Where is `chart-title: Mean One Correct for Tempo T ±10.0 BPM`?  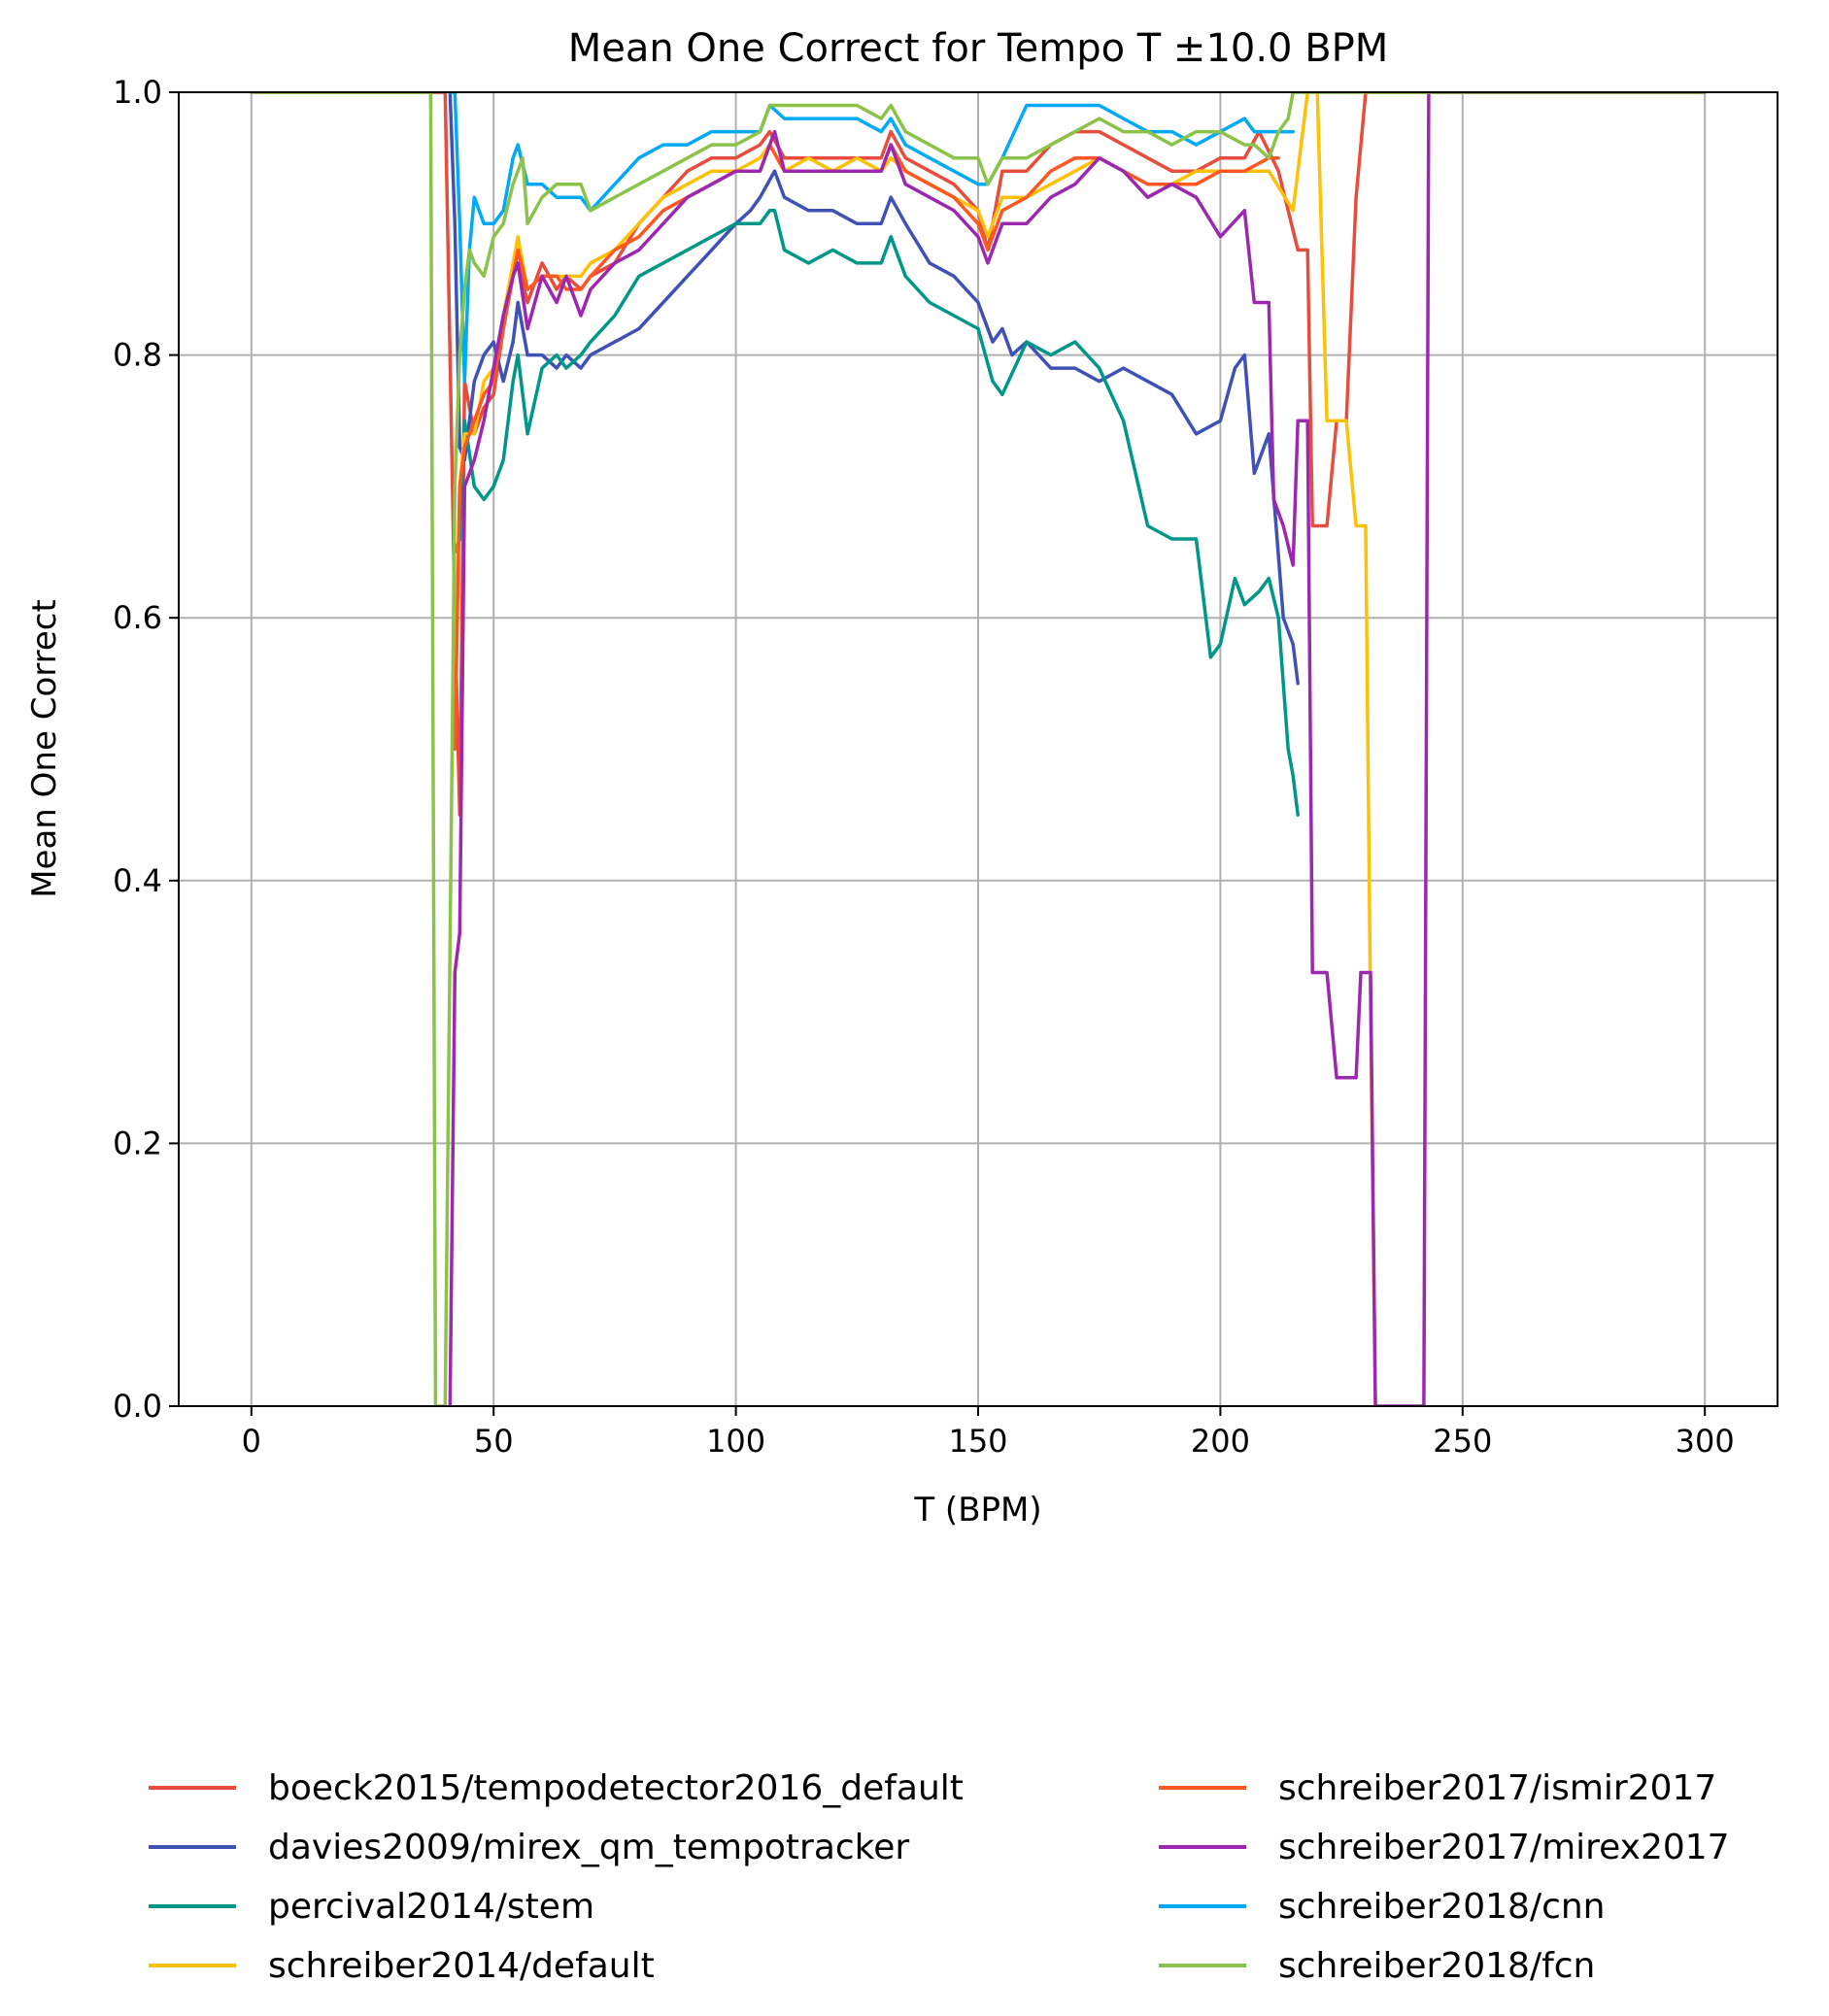 chart-title: Mean One Correct for Tempo T ±10.0 BPM is located at coordinates (978, 48).